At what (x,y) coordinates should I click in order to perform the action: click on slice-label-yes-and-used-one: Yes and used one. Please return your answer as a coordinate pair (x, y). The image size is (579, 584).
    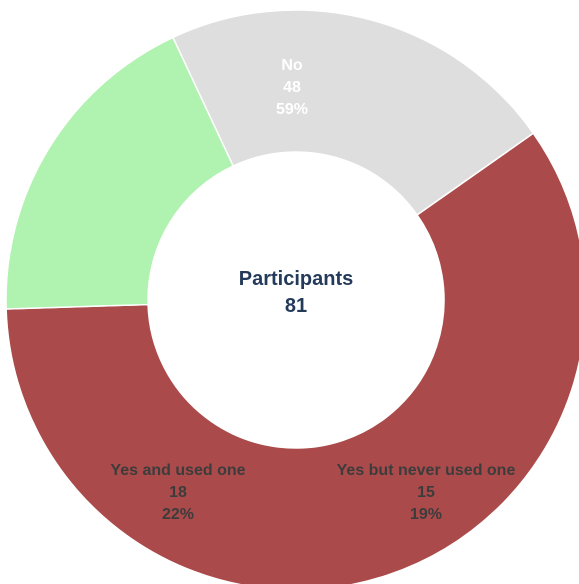
    Looking at the image, I should click on (177, 470).